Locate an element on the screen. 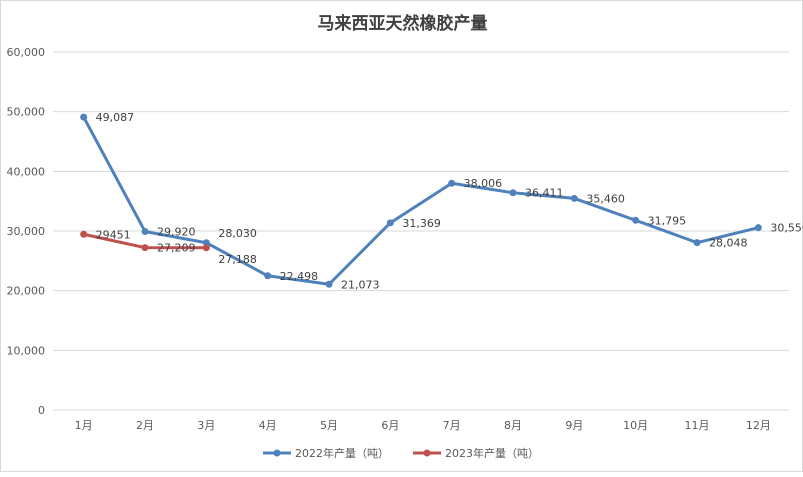  y-tick-label: 10,000 is located at coordinates (26, 350).